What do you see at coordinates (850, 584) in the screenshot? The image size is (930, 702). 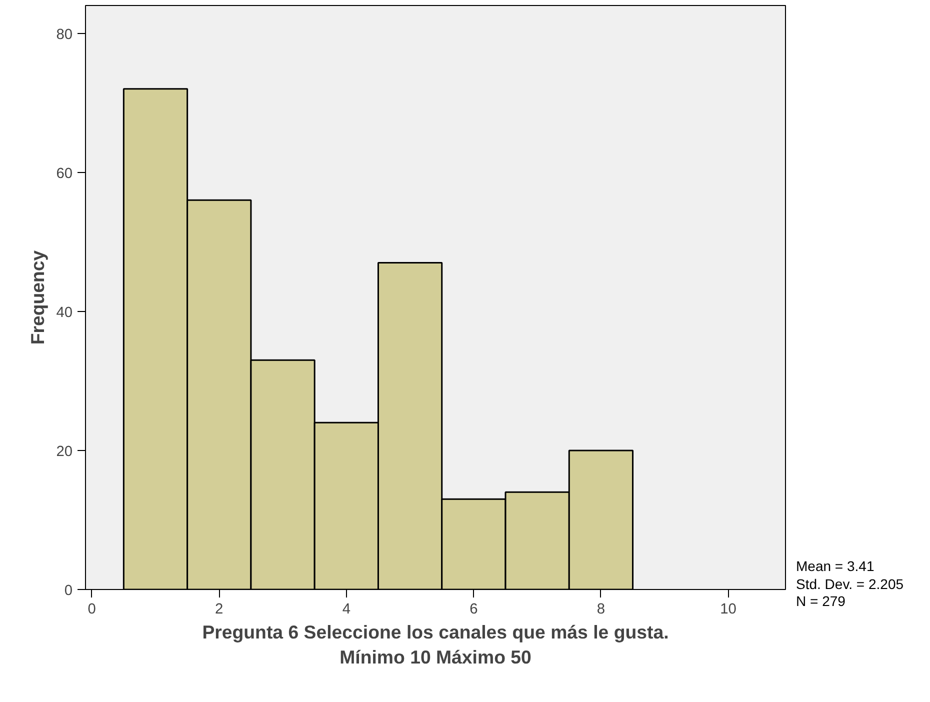 I see `text: Std. Dev. = 2.205` at bounding box center [850, 584].